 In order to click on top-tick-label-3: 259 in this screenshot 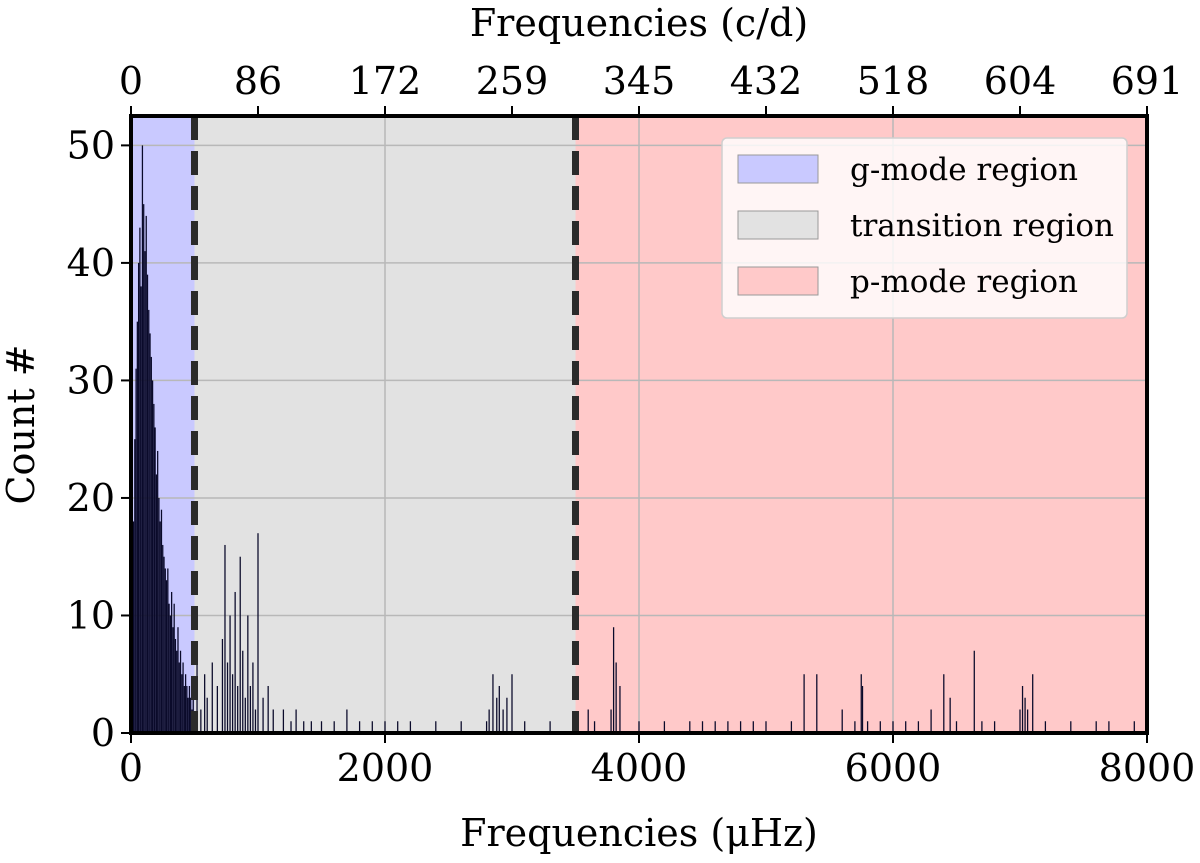, I will do `click(512, 81)`.